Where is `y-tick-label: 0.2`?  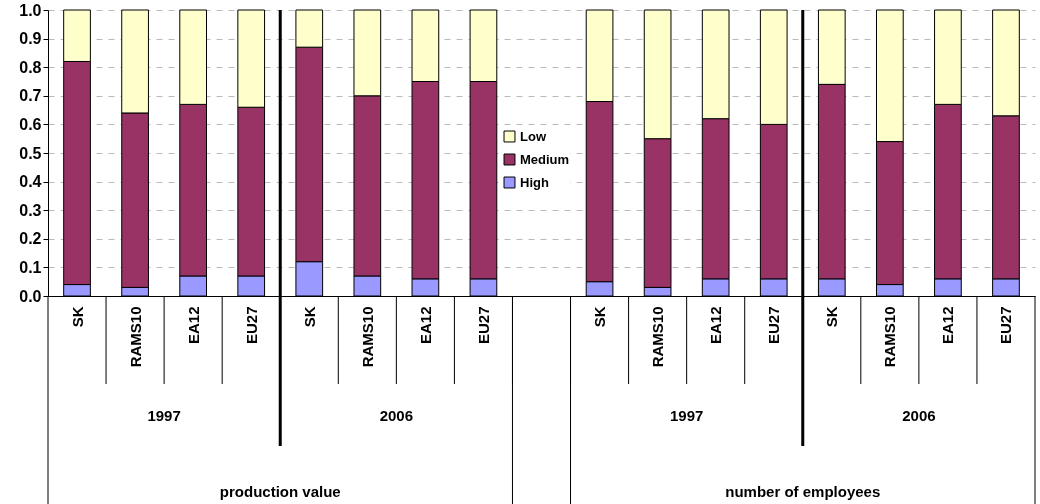 y-tick-label: 0.2 is located at coordinates (30, 239).